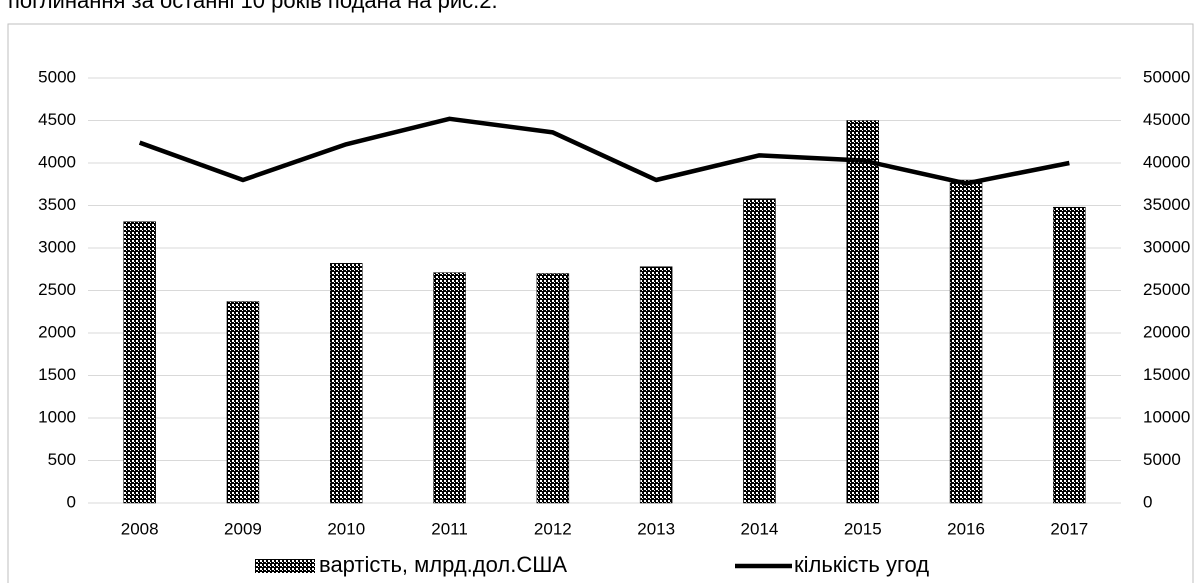  I want to click on y-tick-label: 2000, so click(57, 331).